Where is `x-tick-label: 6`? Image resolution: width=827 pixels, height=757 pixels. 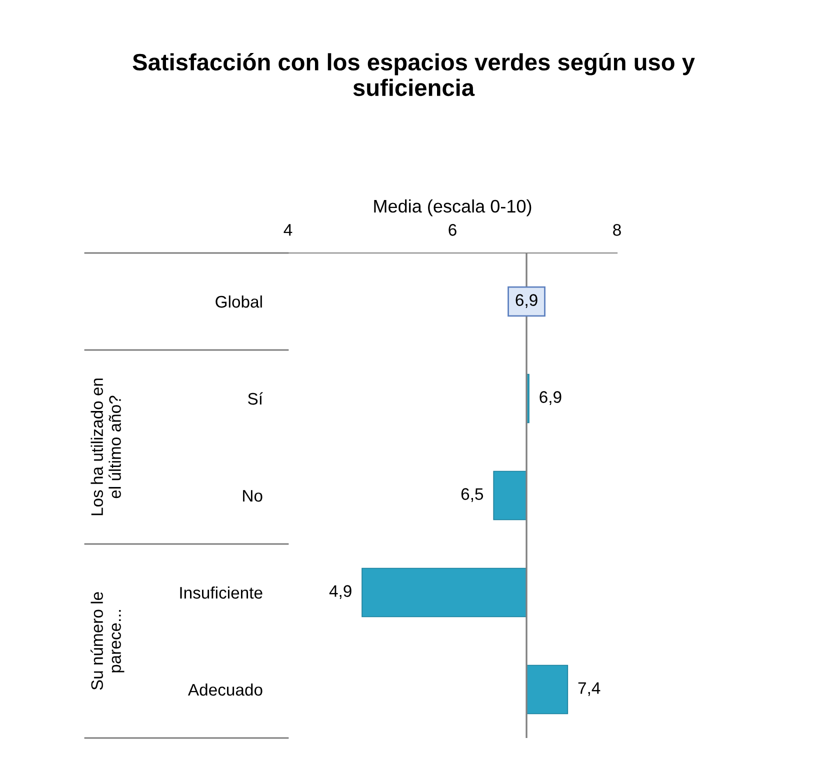 x-tick-label: 6 is located at coordinates (452, 230).